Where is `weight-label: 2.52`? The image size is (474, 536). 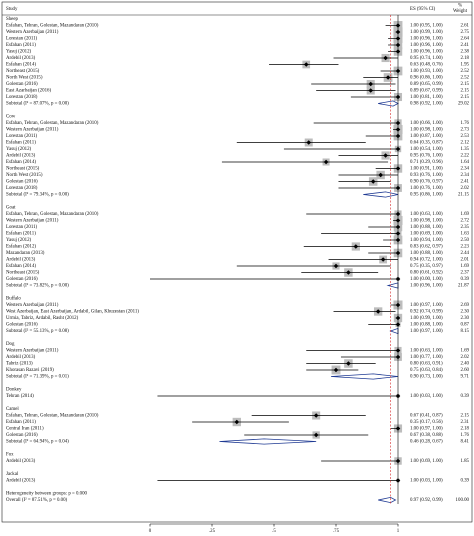
weight-label: 2.52 is located at coordinates (464, 78).